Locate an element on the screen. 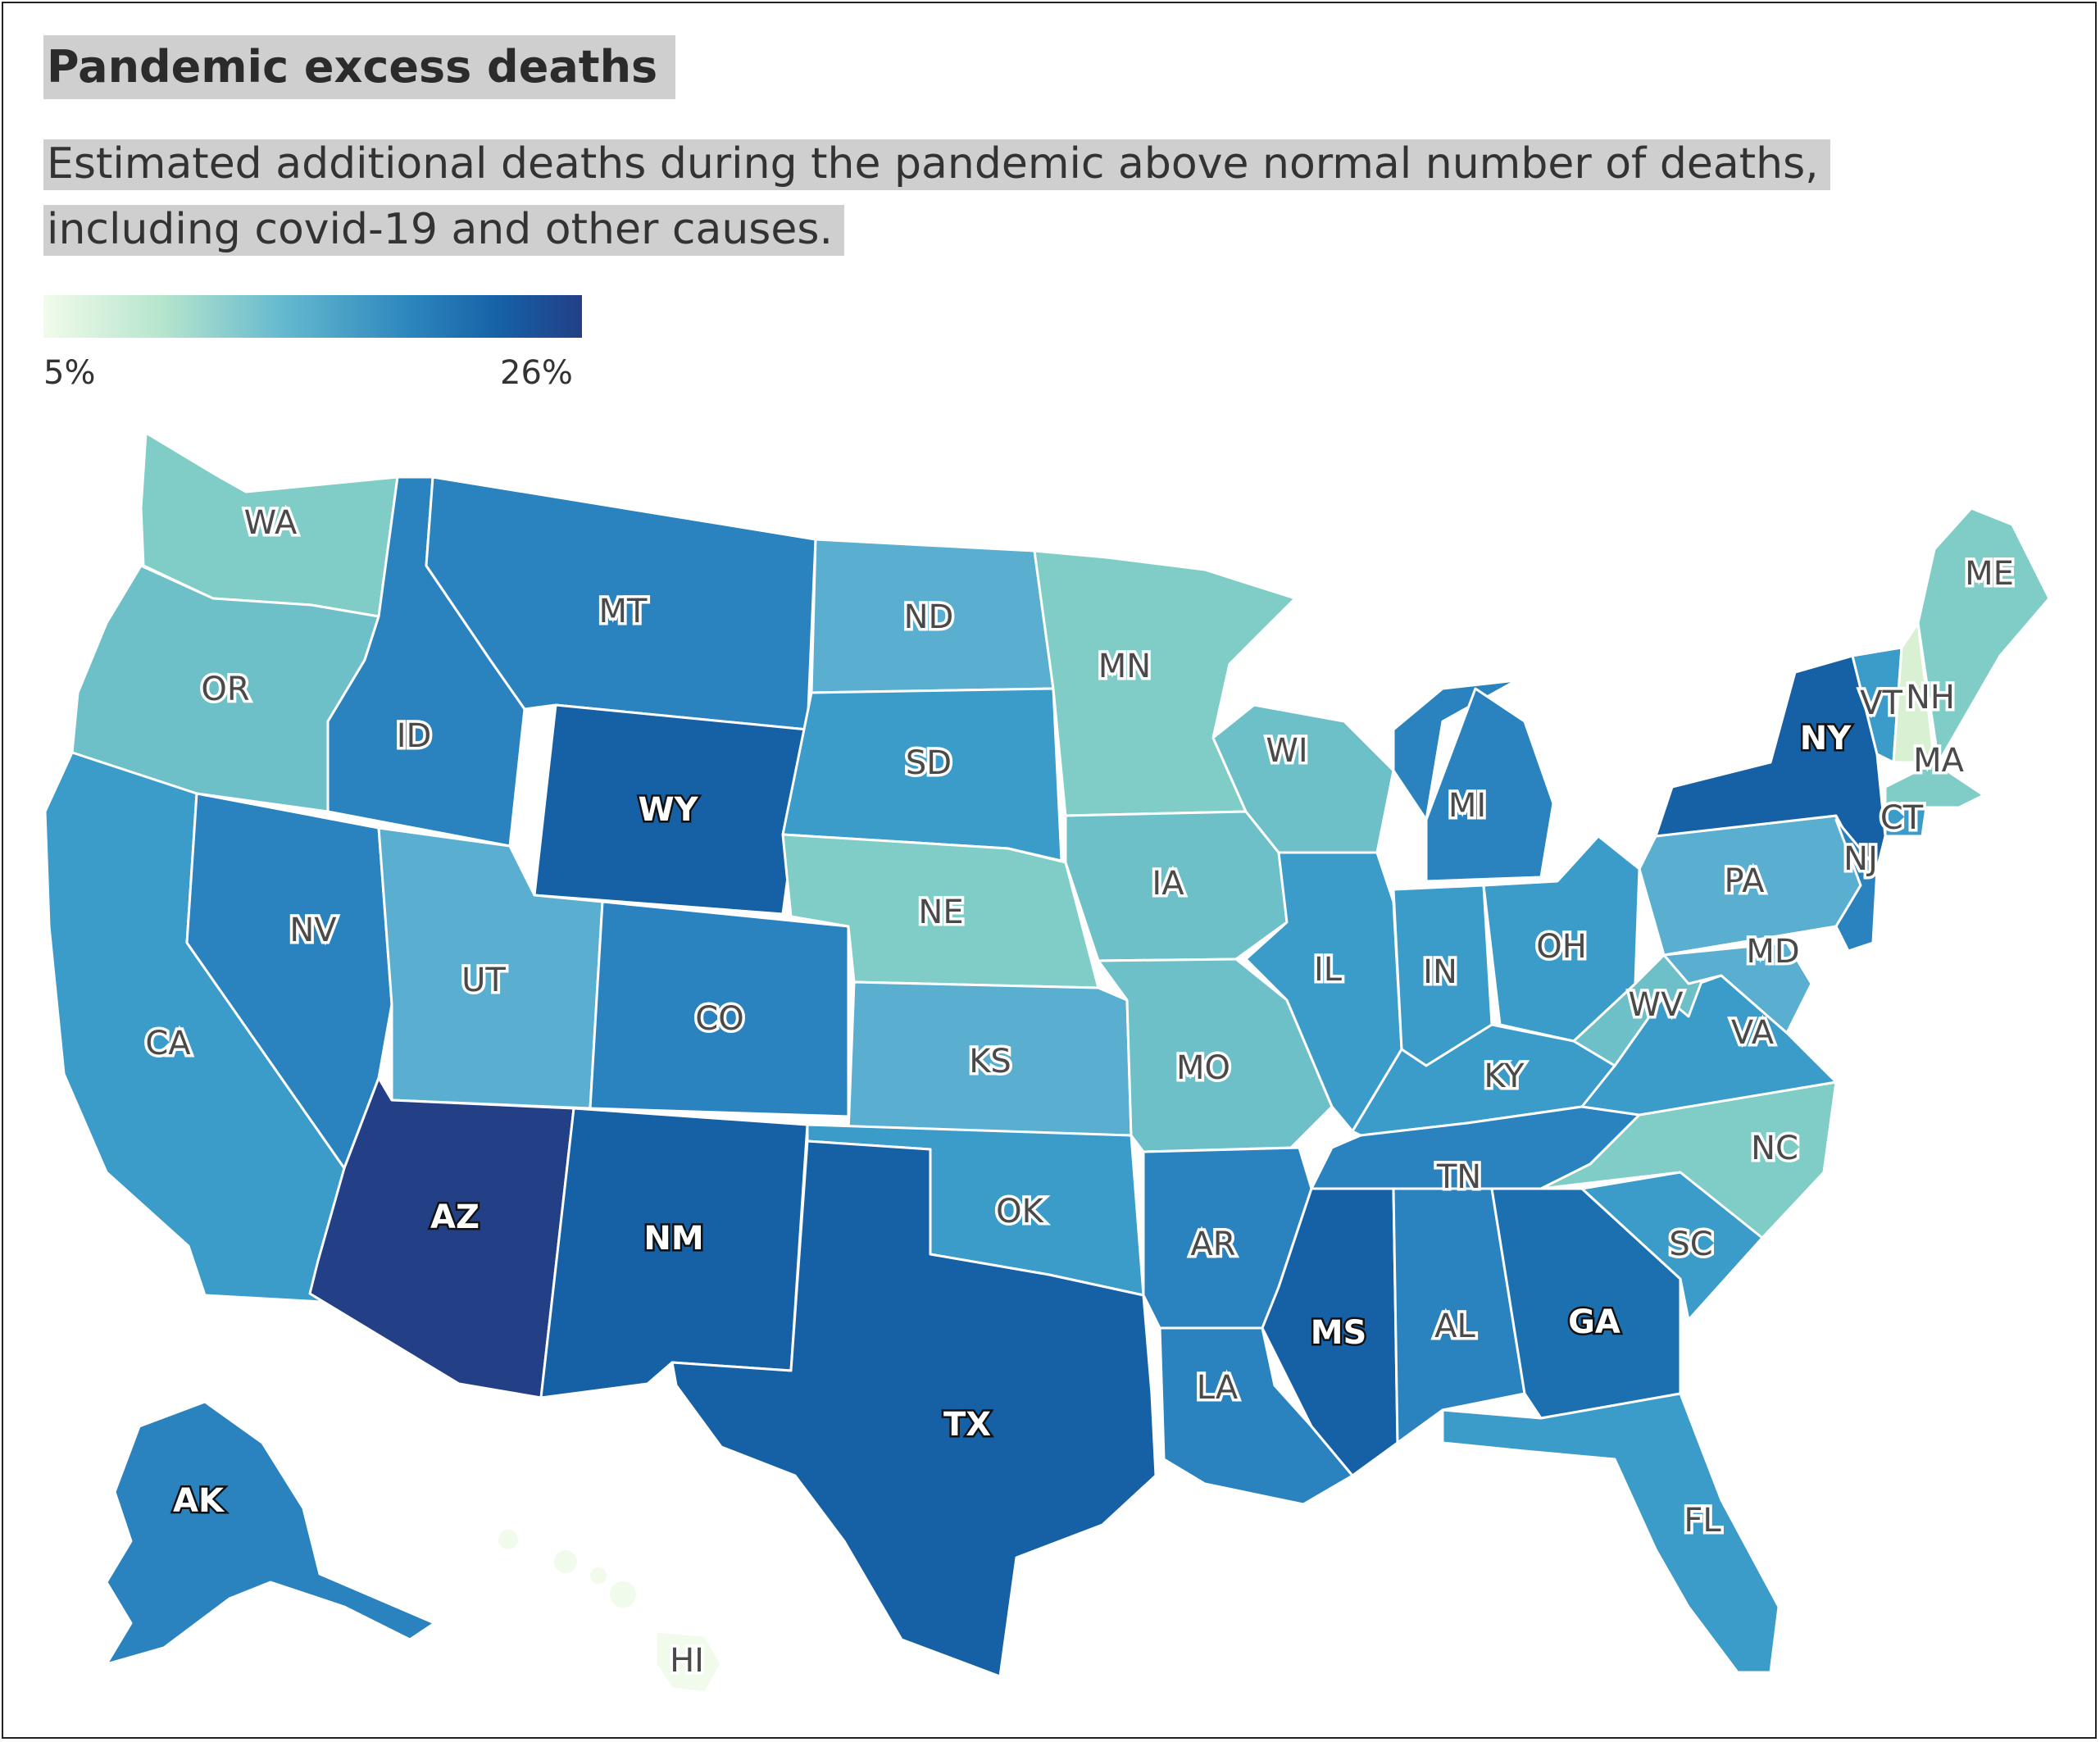  state-fl is located at coordinates (1610, 1533).